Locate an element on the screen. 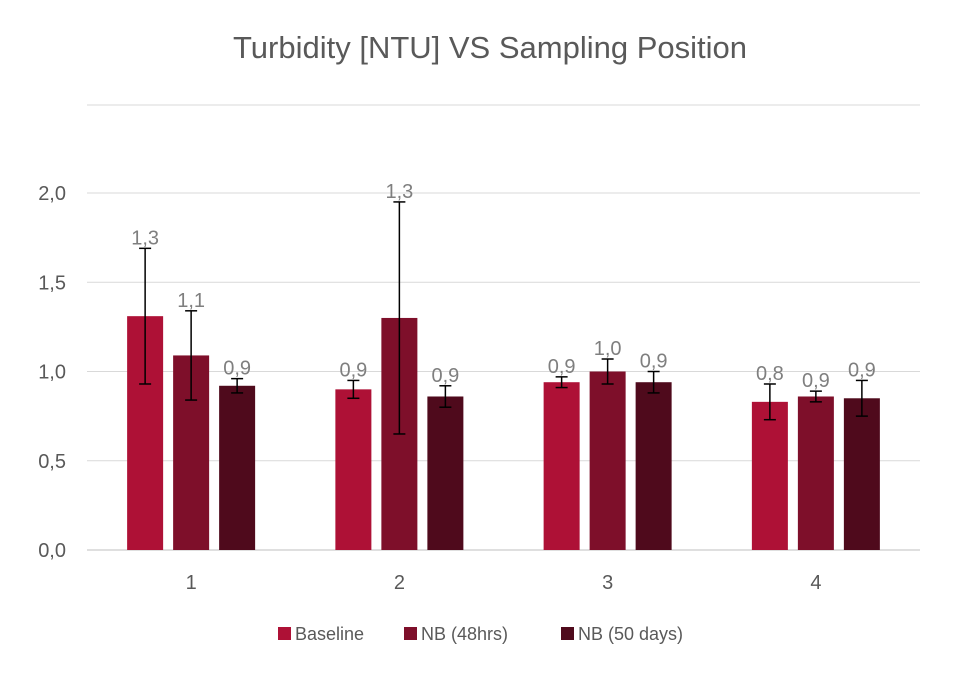 The height and width of the screenshot is (682, 960). data-label: 1,1 is located at coordinates (191, 301).